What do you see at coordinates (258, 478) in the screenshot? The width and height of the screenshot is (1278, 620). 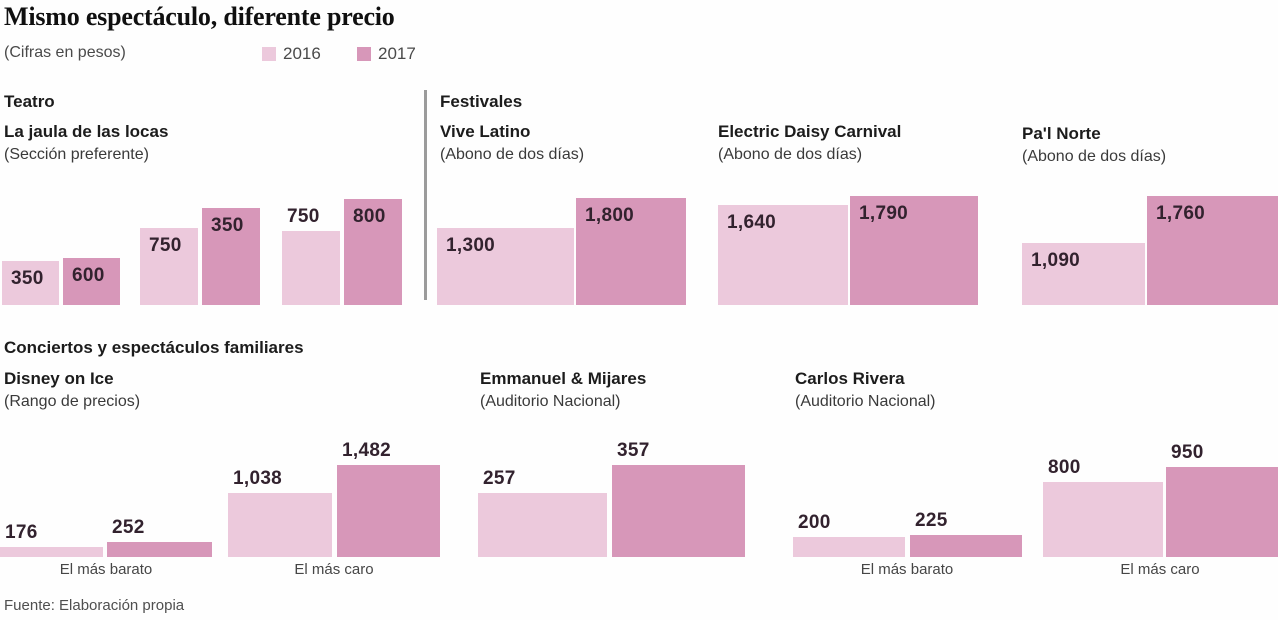 I see `bar-value: 1,038` at bounding box center [258, 478].